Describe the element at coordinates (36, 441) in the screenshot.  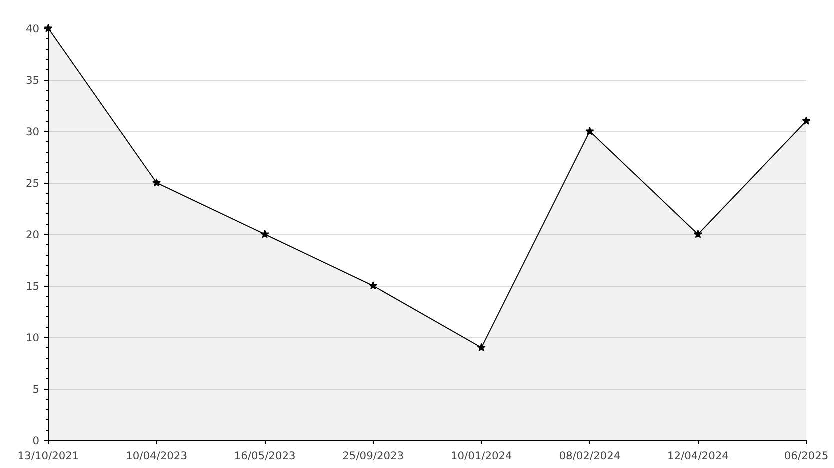
I see `y-tick-label: 0` at that location.